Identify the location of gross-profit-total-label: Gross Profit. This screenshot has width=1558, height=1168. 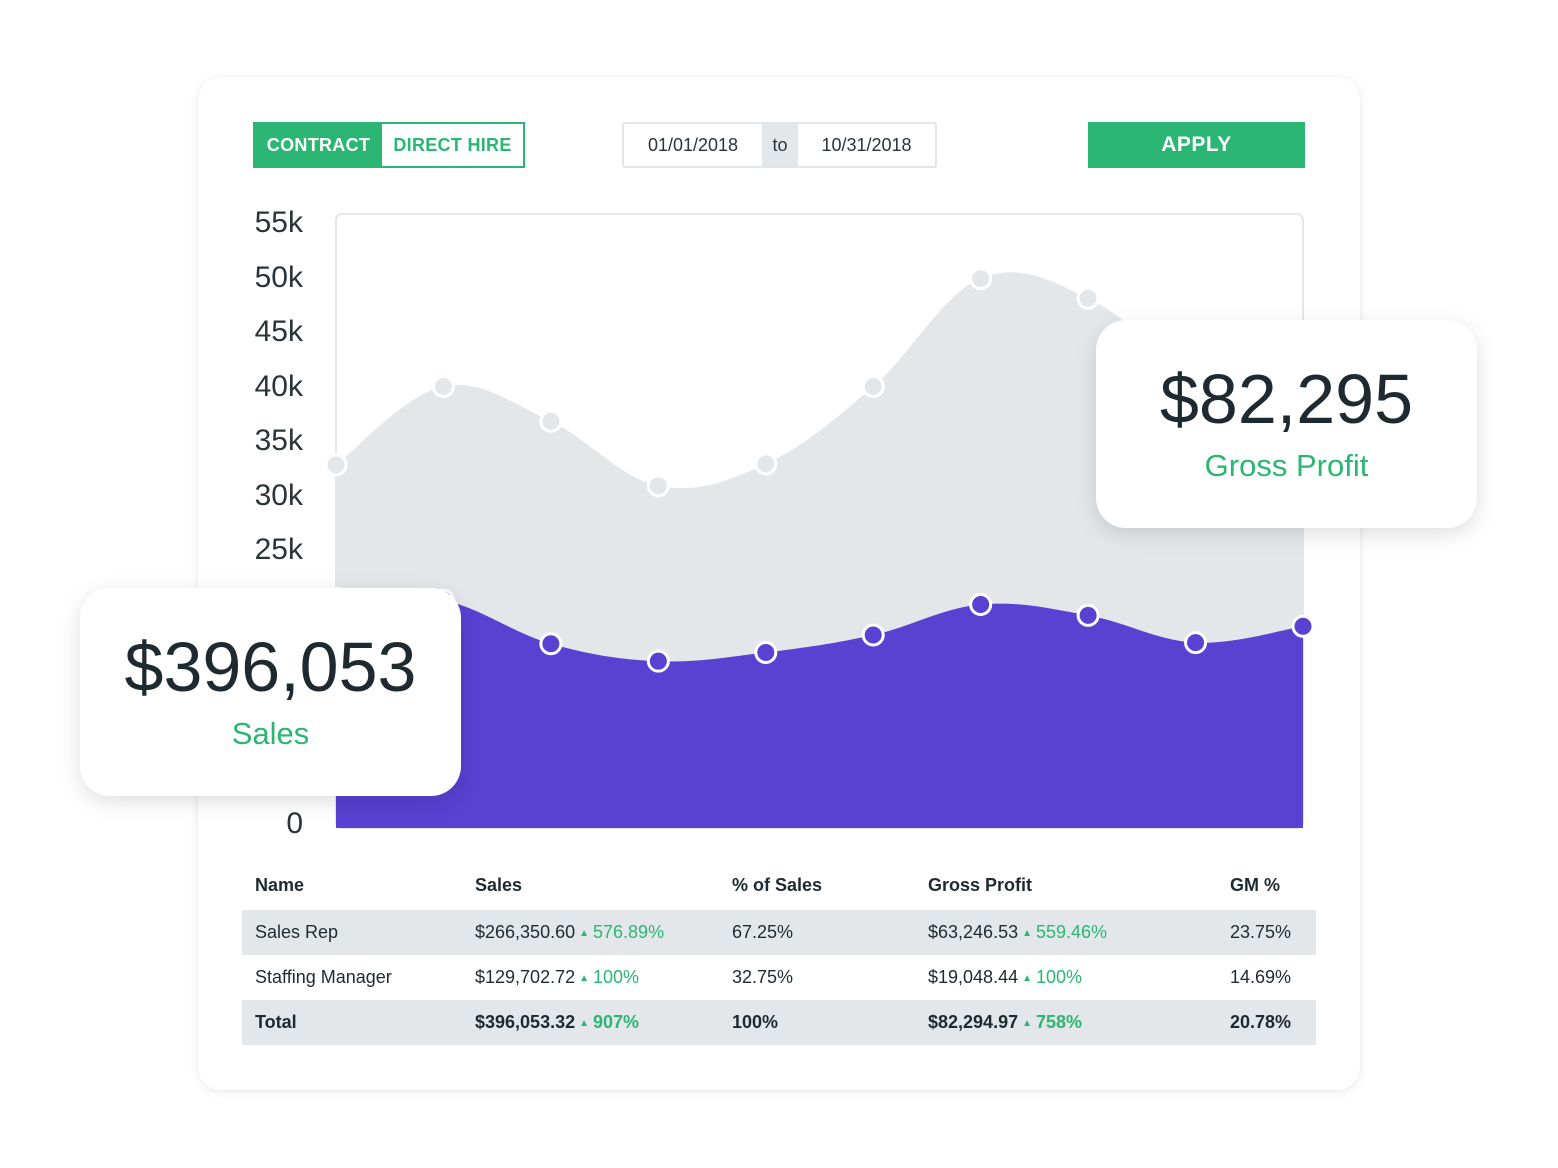
(1286, 465).